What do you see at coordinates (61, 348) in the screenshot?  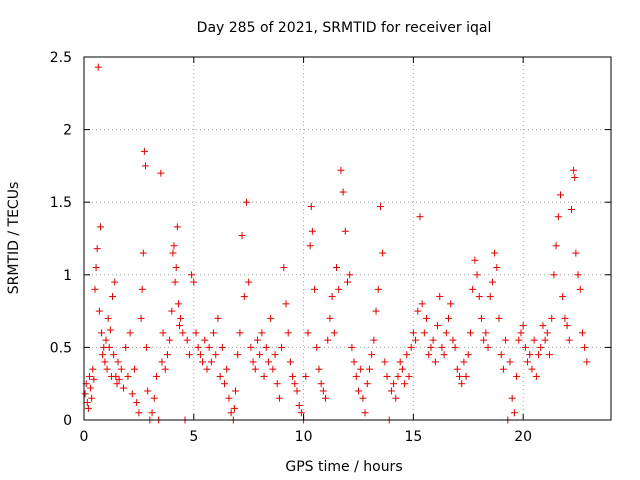 I see `y-tick-label: 0.5` at bounding box center [61, 348].